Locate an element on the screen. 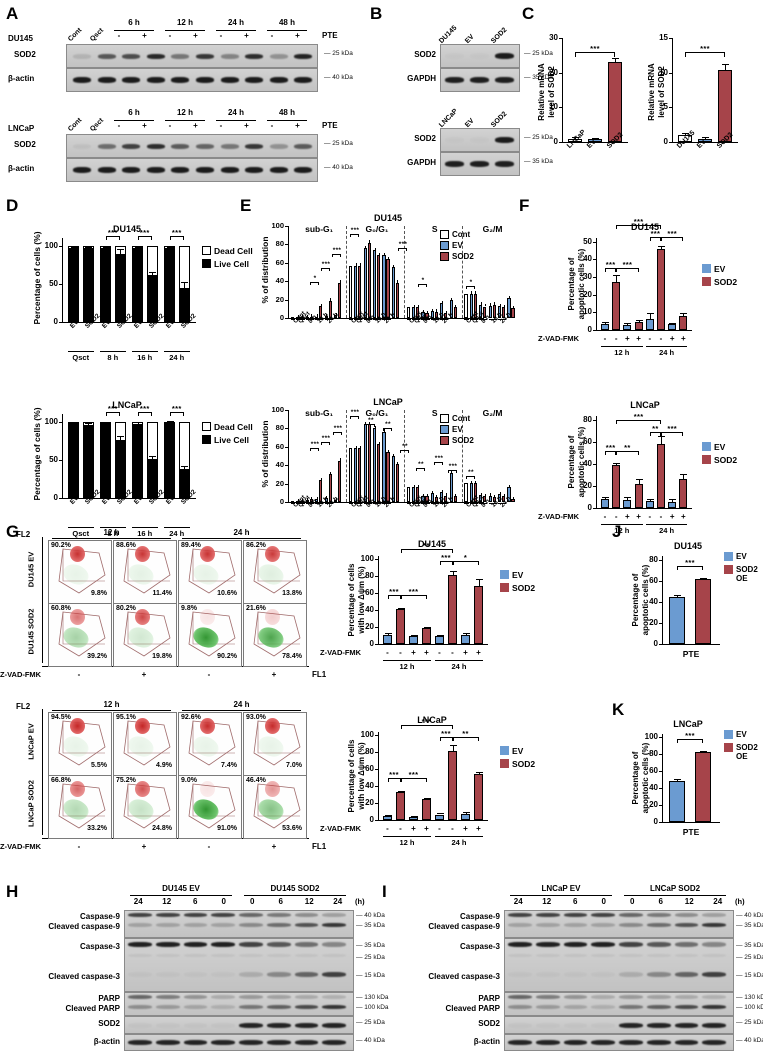  blot-protein: GAPDH is located at coordinates (421, 78).